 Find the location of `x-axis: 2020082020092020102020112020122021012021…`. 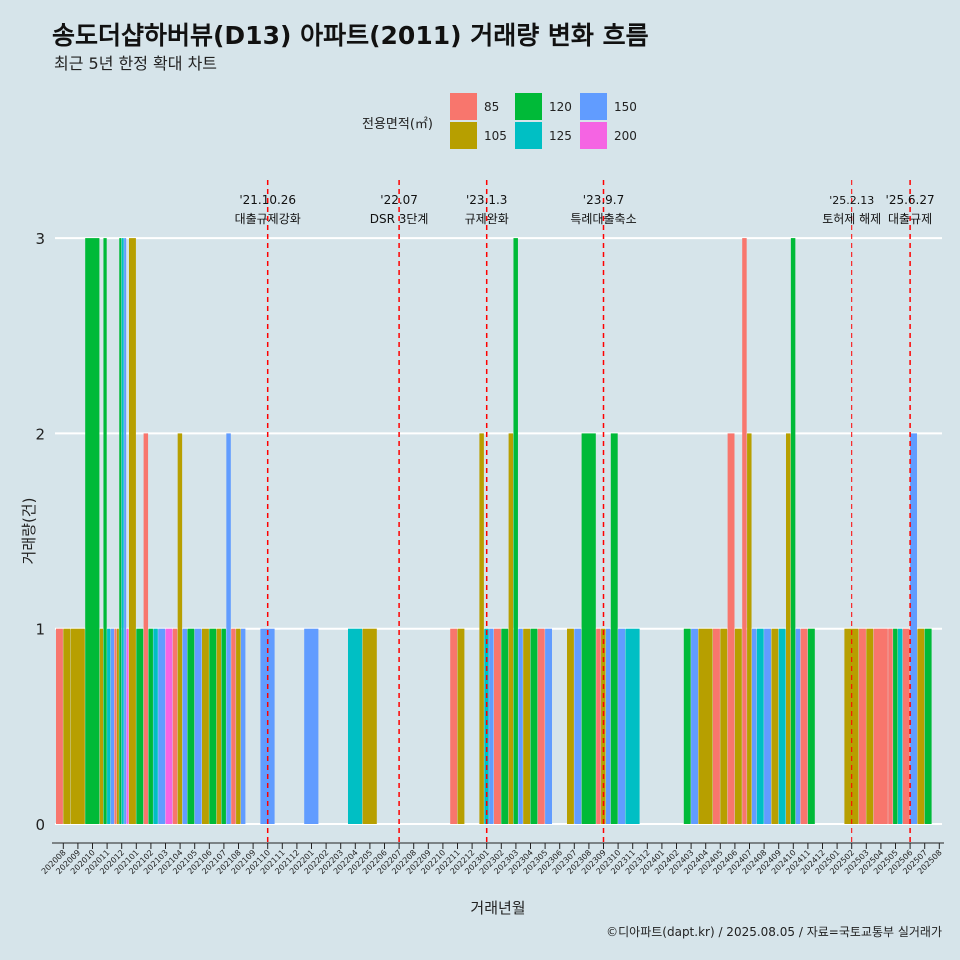

x-axis: 2020082020092020102020112020122021012021… is located at coordinates (492, 859).